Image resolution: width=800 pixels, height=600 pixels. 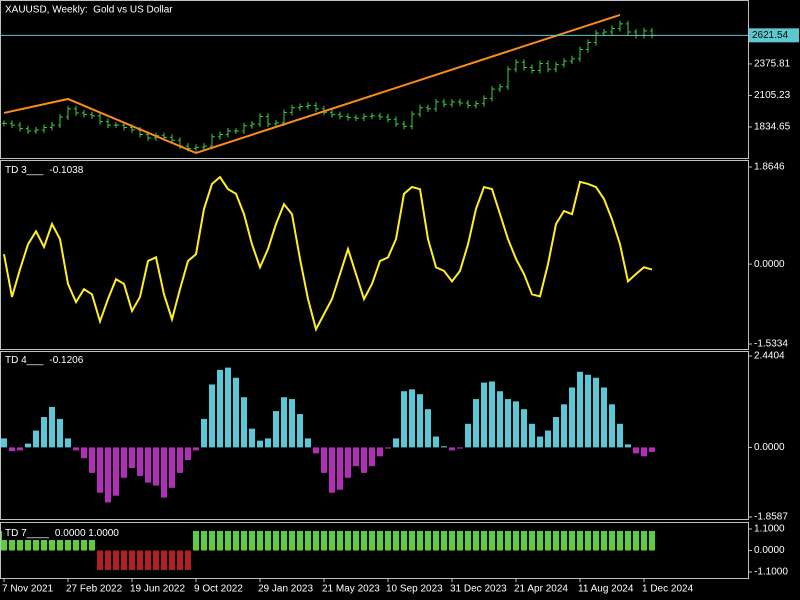 I want to click on price-tag-label: 2621.54, so click(x=770, y=35).